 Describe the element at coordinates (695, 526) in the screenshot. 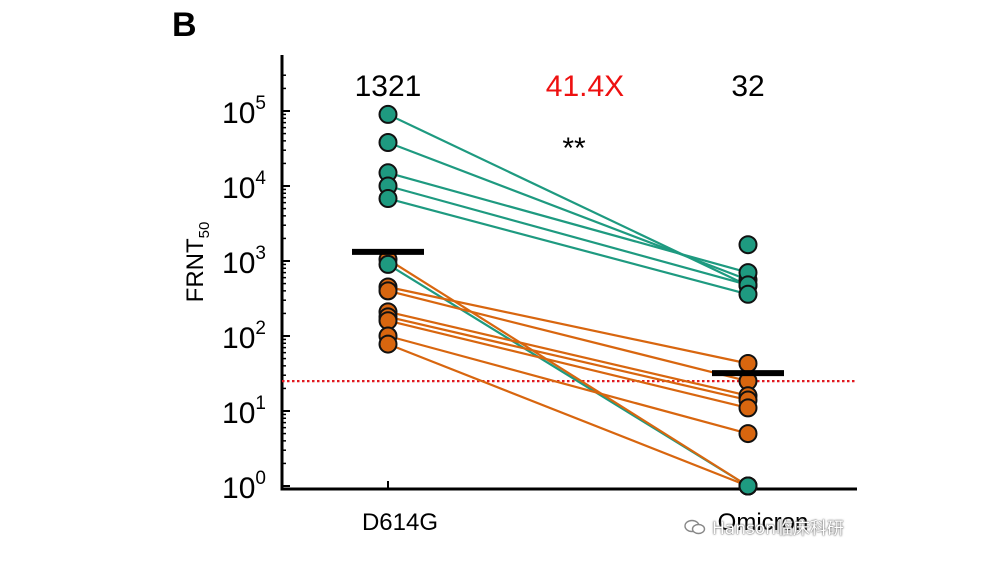

I see `wechat-icon` at that location.